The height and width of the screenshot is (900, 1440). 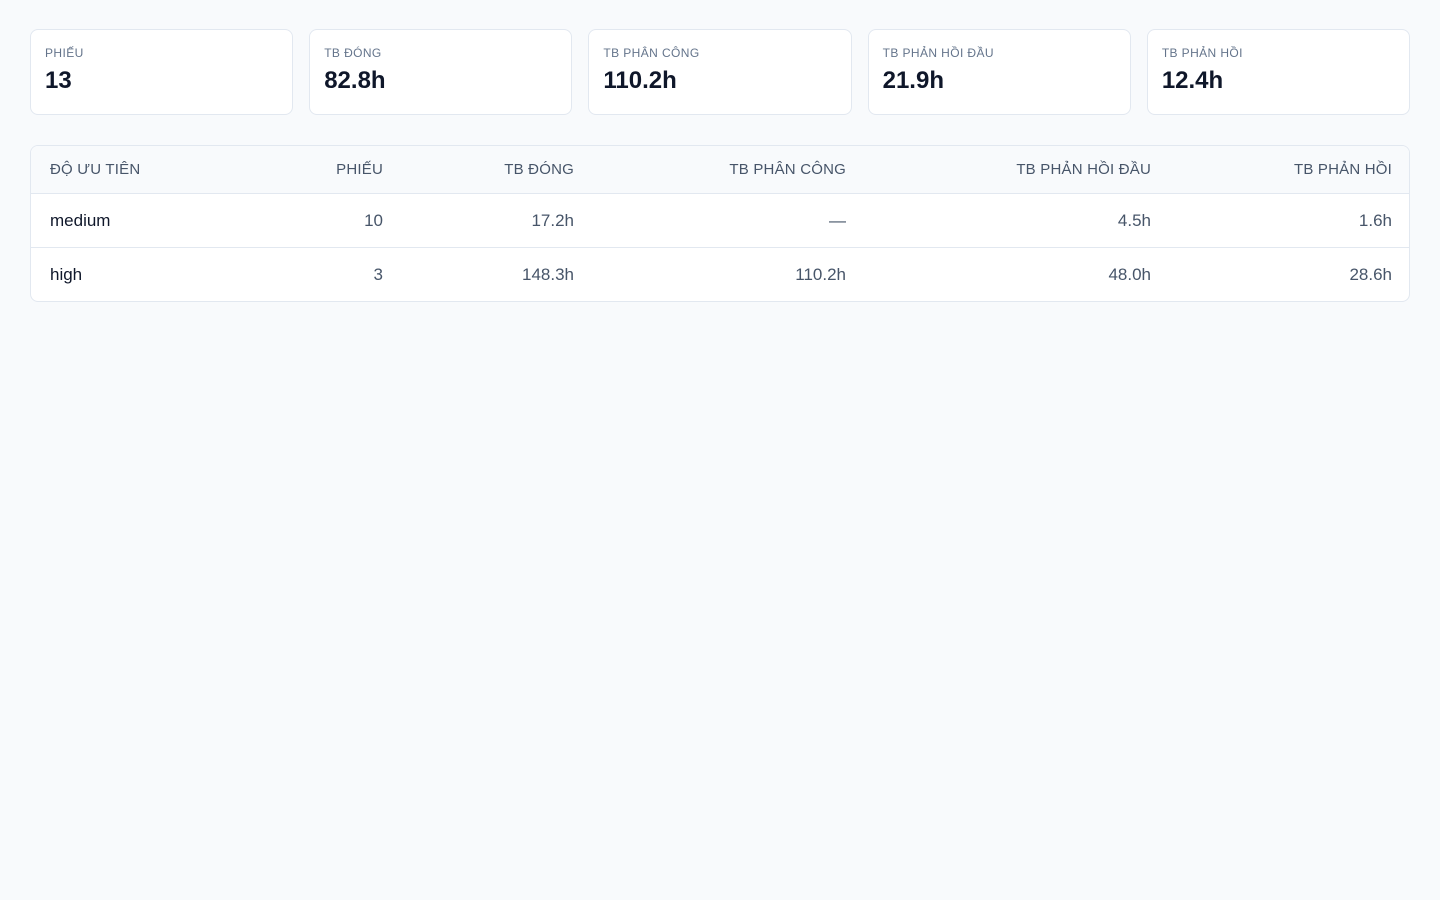 I want to click on stat-card-avg-response: TB PHẢN HỒI 12.4h, so click(x=1278, y=72).